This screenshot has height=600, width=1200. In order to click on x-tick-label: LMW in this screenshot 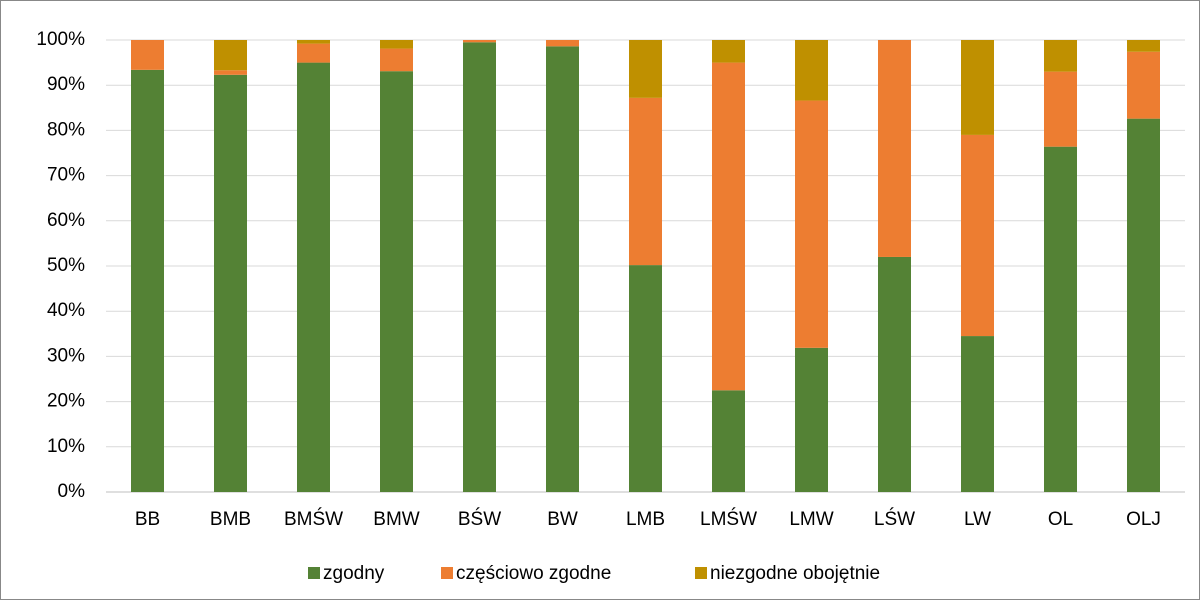, I will do `click(811, 519)`.